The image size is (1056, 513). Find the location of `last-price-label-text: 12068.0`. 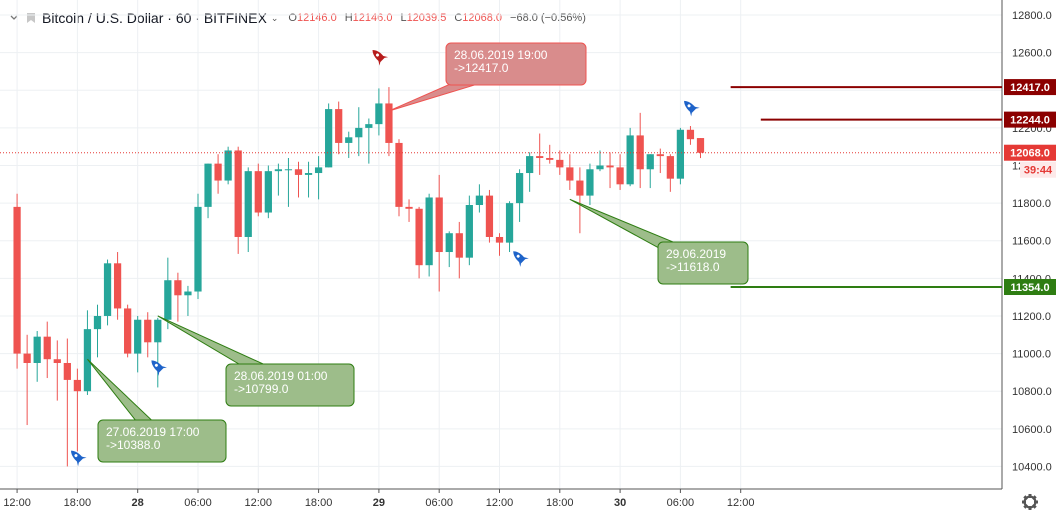

last-price-label-text: 12068.0 is located at coordinates (1030, 154).